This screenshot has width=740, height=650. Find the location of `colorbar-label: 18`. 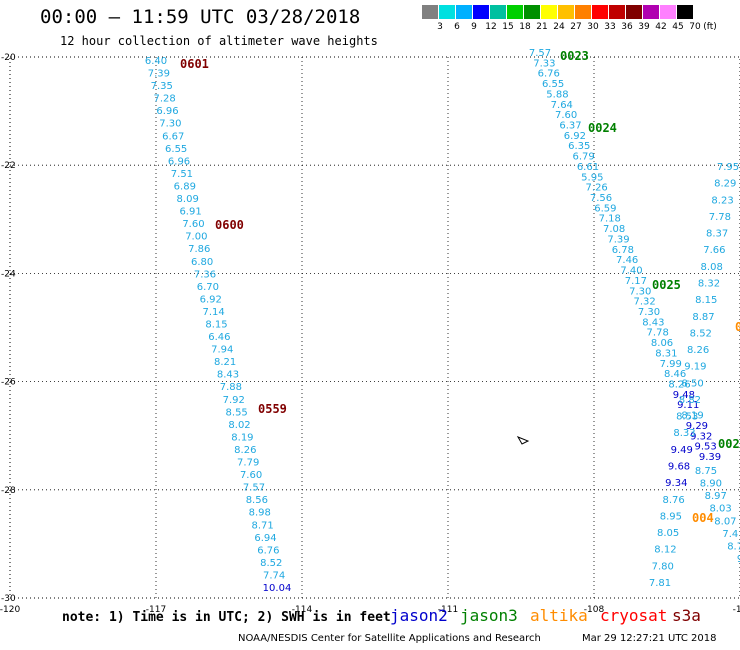

colorbar-label: 18 is located at coordinates (525, 27).